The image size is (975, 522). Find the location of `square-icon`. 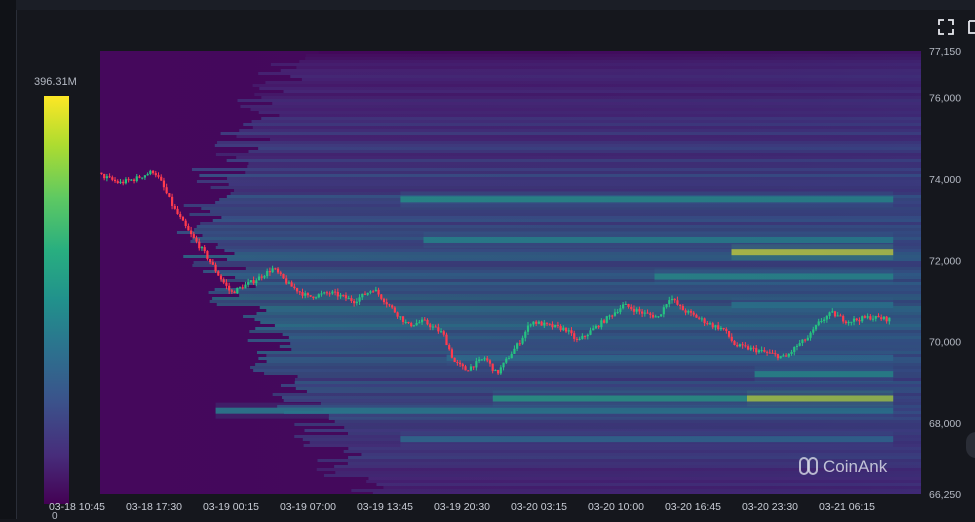

square-icon is located at coordinates (971, 27).